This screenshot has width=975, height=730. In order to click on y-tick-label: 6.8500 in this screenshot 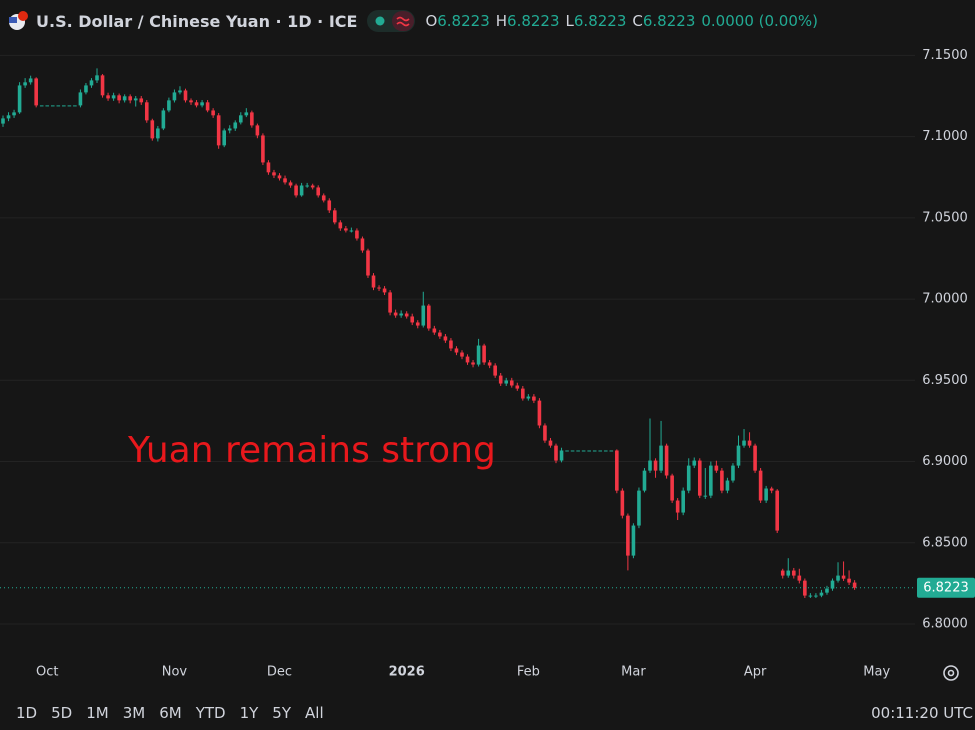, I will do `click(945, 542)`.